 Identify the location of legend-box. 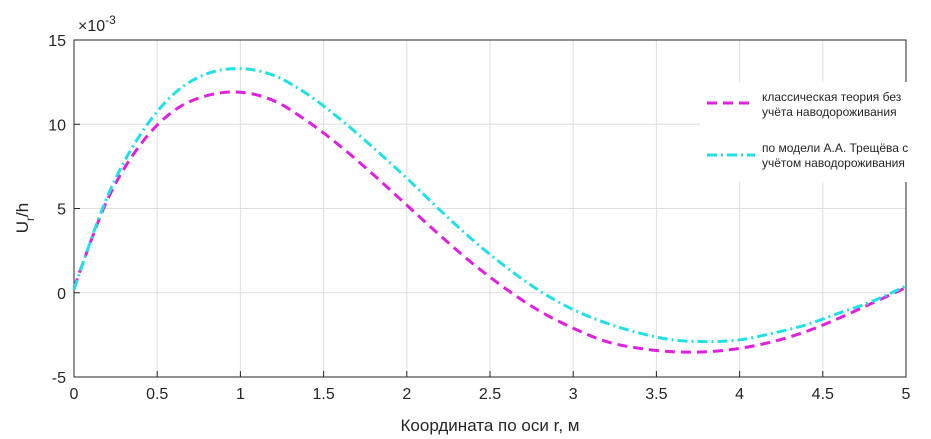
(807, 132).